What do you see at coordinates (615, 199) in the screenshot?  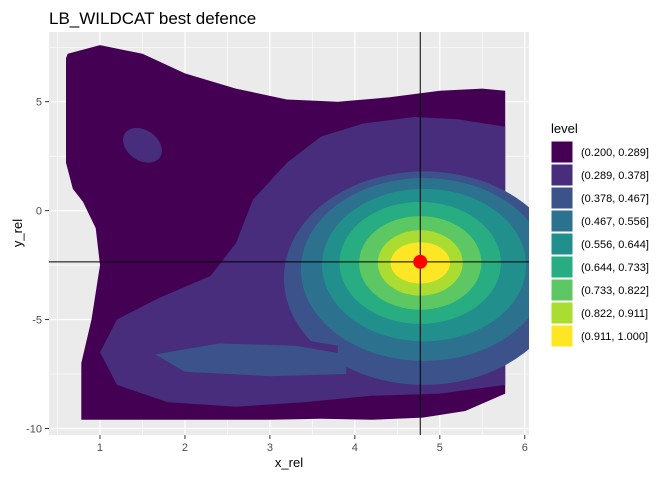 I see `legend-label: (0.378, 0.467]` at bounding box center [615, 199].